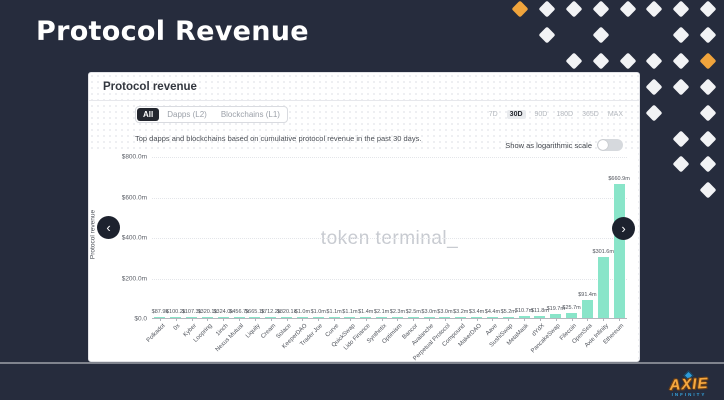  What do you see at coordinates (150, 87) in the screenshot?
I see `card-title: Protocol revenue` at bounding box center [150, 87].